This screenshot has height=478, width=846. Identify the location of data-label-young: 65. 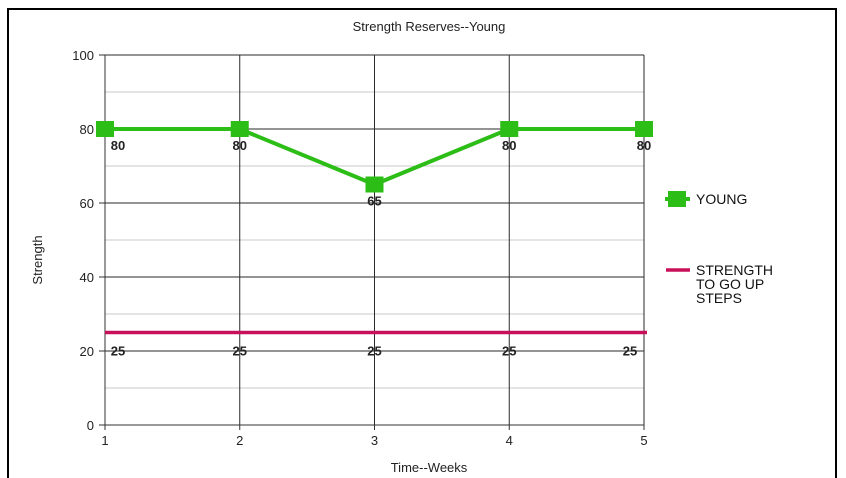
(374, 201).